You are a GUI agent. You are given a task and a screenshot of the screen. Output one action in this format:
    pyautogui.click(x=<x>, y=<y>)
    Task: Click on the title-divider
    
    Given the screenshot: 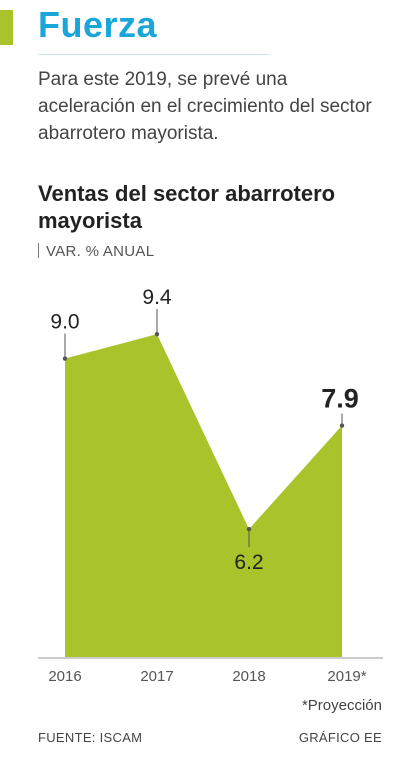 What is the action you would take?
    pyautogui.click(x=154, y=54)
    